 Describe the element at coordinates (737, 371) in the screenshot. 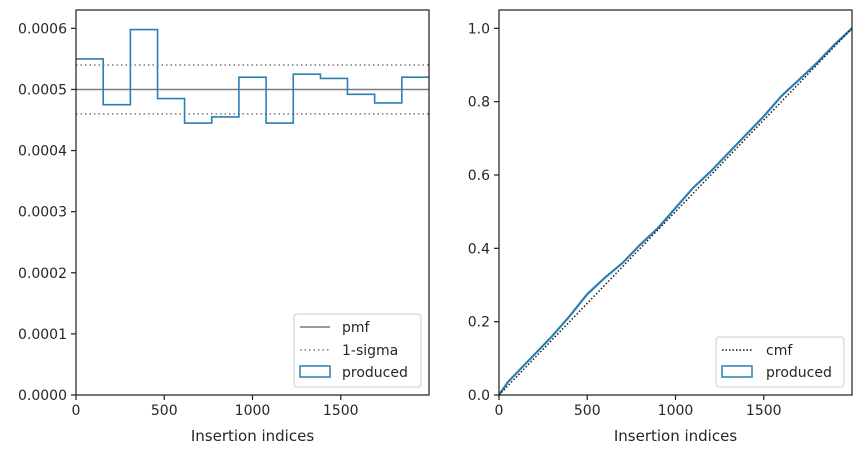

I see `legend-produced-swatch-right` at that location.